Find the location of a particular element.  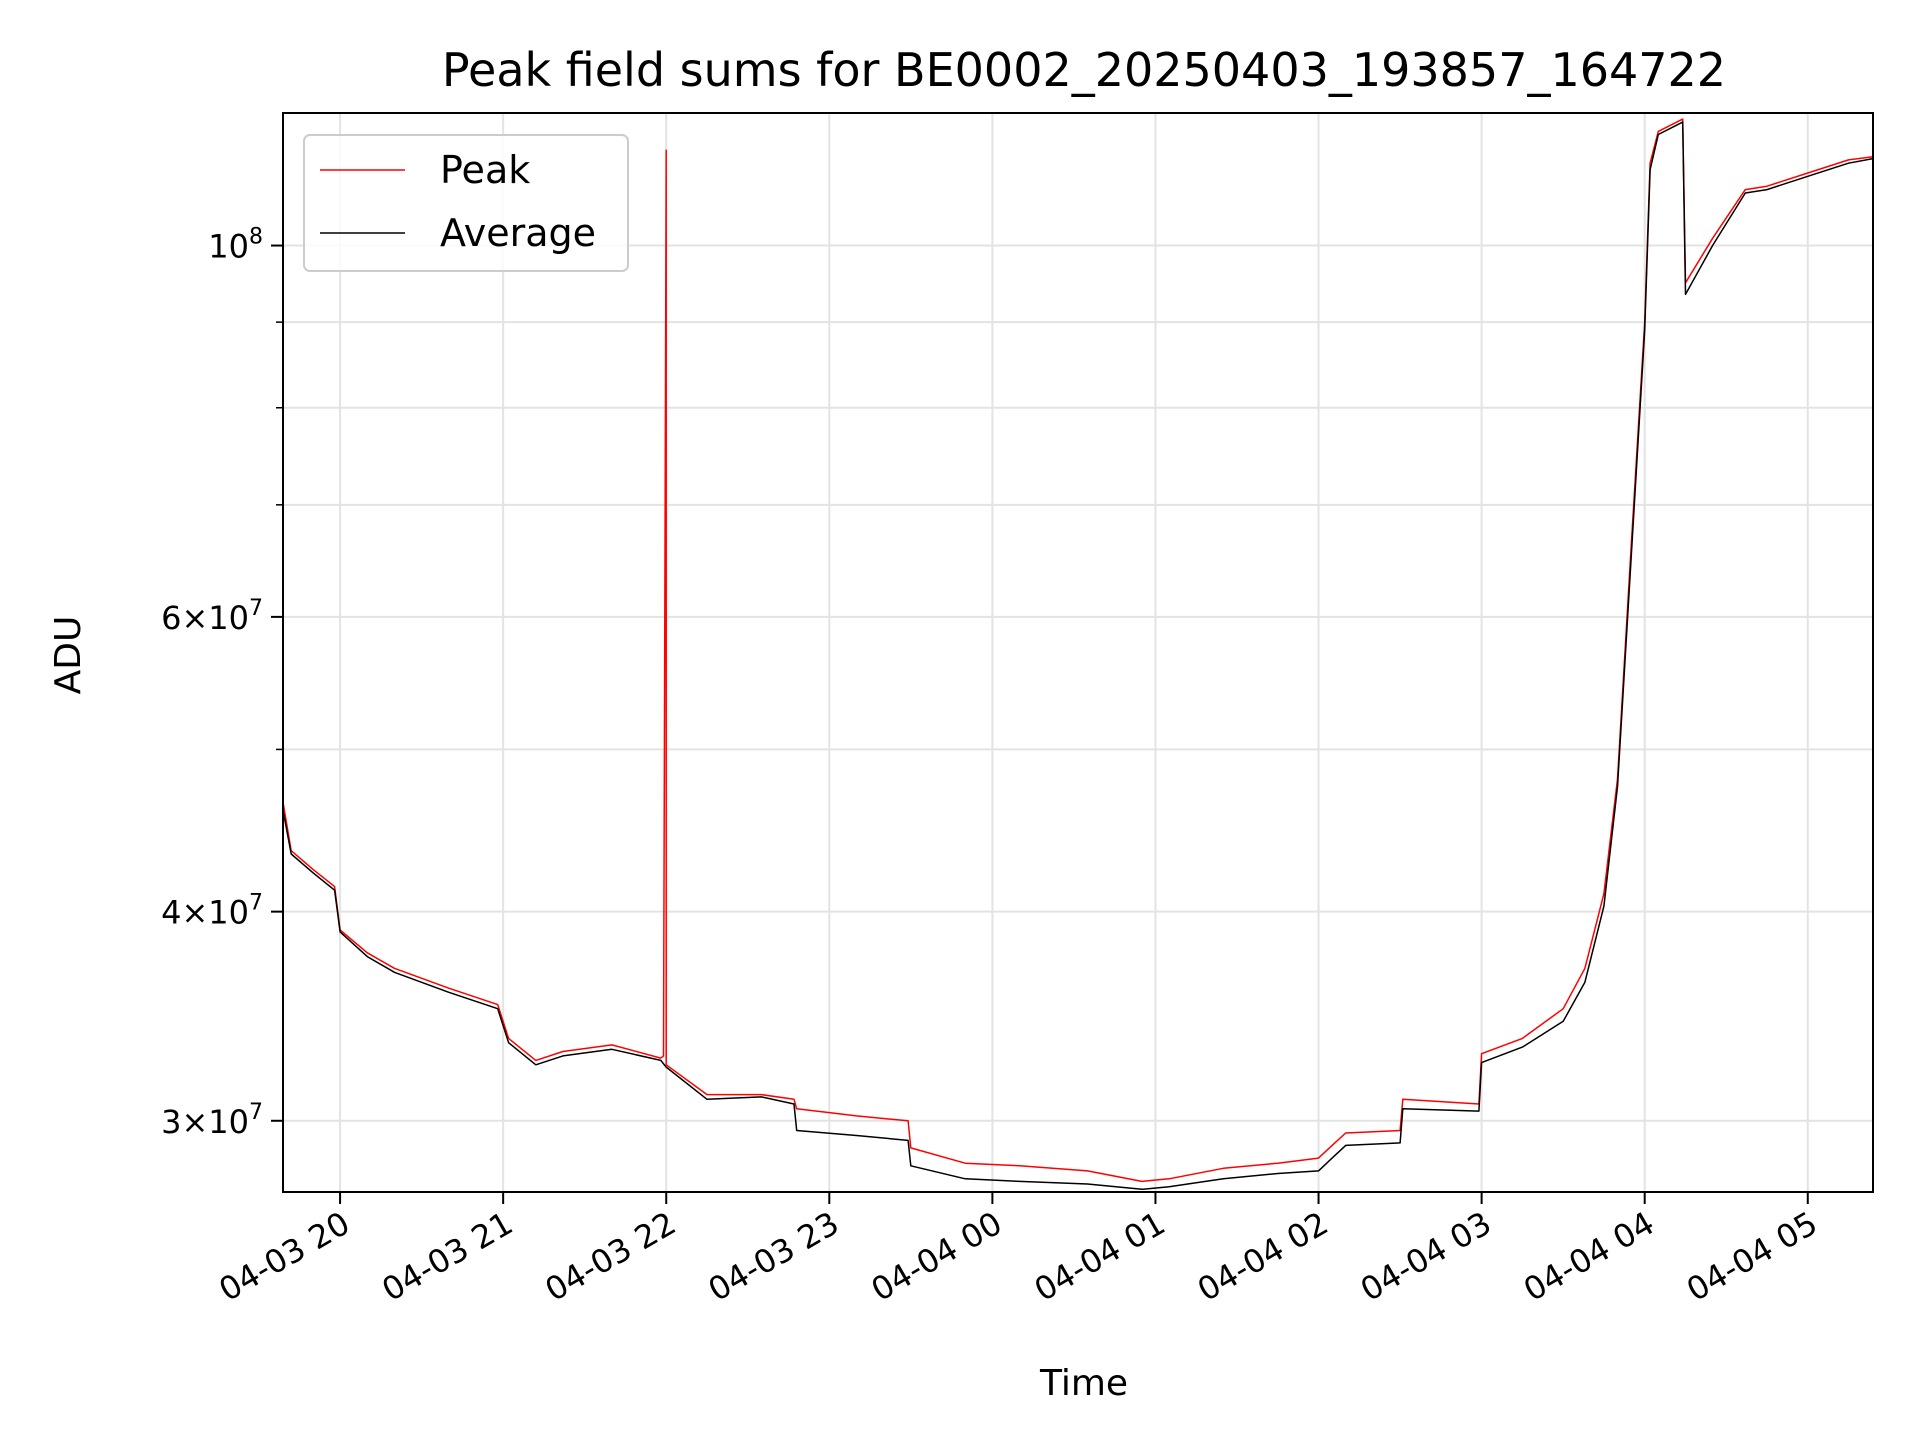

y-tick-mantissa: 6×10 is located at coordinates (205, 618).